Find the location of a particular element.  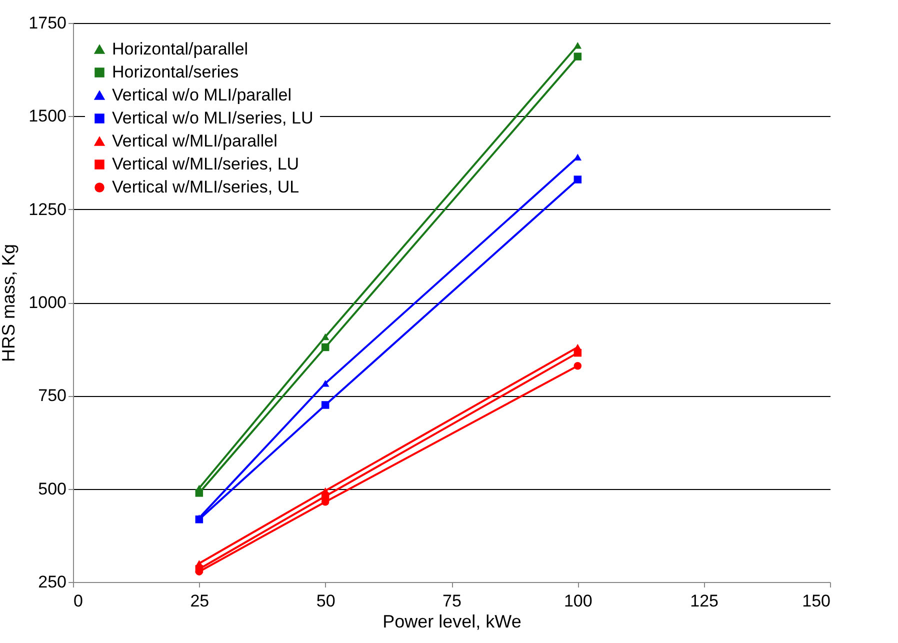

y-tick-label: 1250 is located at coordinates (47, 209).